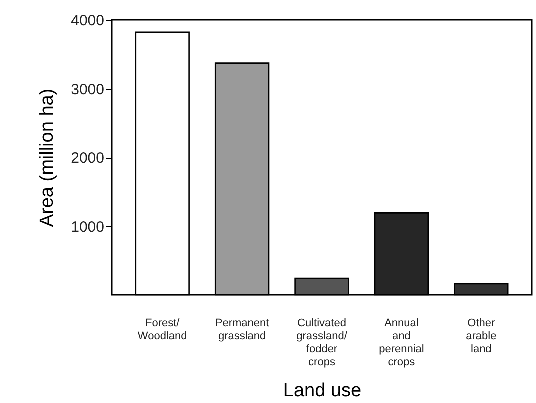  Describe the element at coordinates (322, 391) in the screenshot. I see `x-axis-title: Land use` at that location.